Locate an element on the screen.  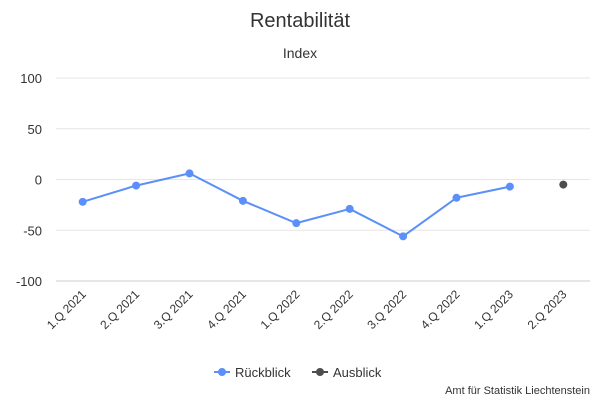
y-axis-labels: 100 50 0 -50 -100 is located at coordinates (29, 180).